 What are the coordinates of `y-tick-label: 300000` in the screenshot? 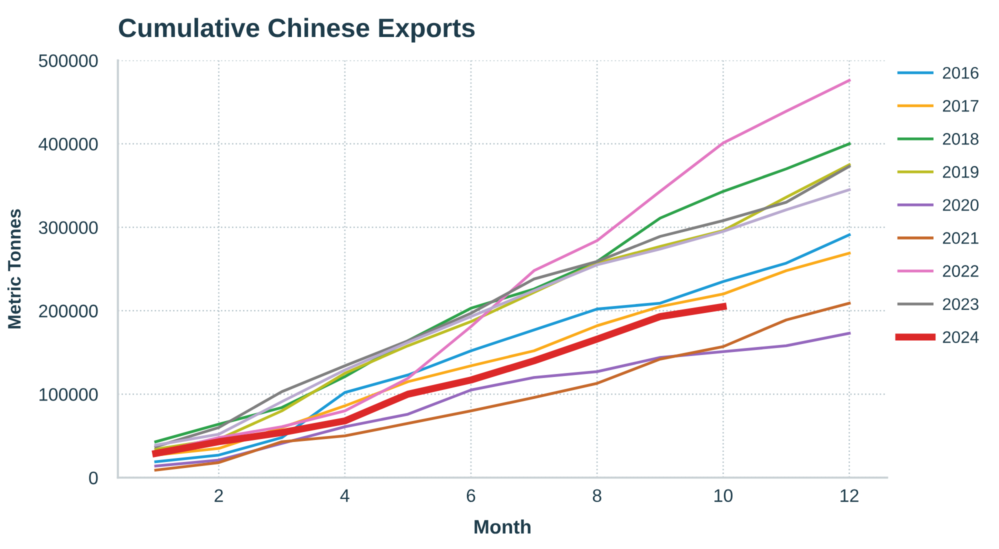 It's located at (68, 227).